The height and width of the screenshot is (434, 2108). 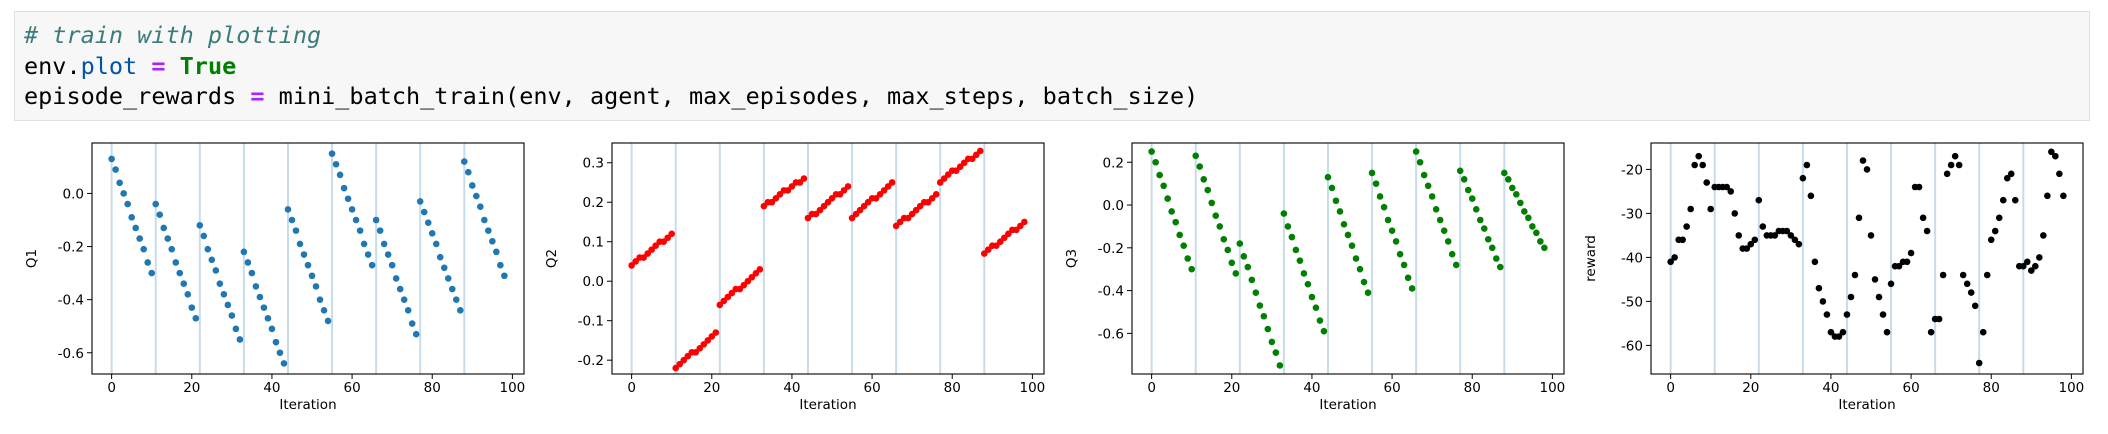 What do you see at coordinates (173, 35) in the screenshot?
I see `code-token: # train with plotting` at bounding box center [173, 35].